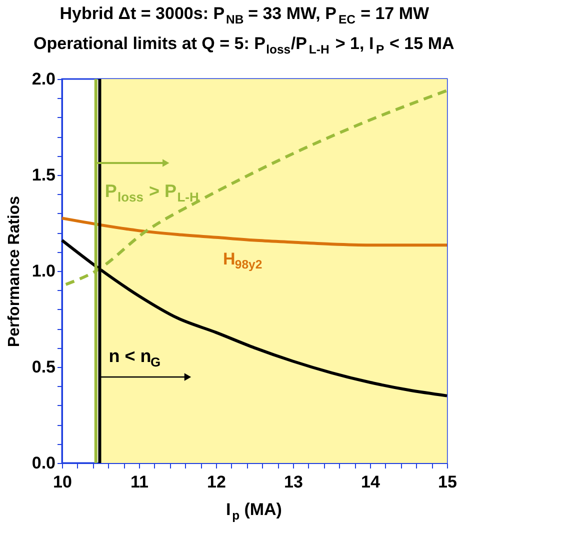  Describe the element at coordinates (44, 271) in the screenshot. I see `y-tick-label: 1.0` at that location.